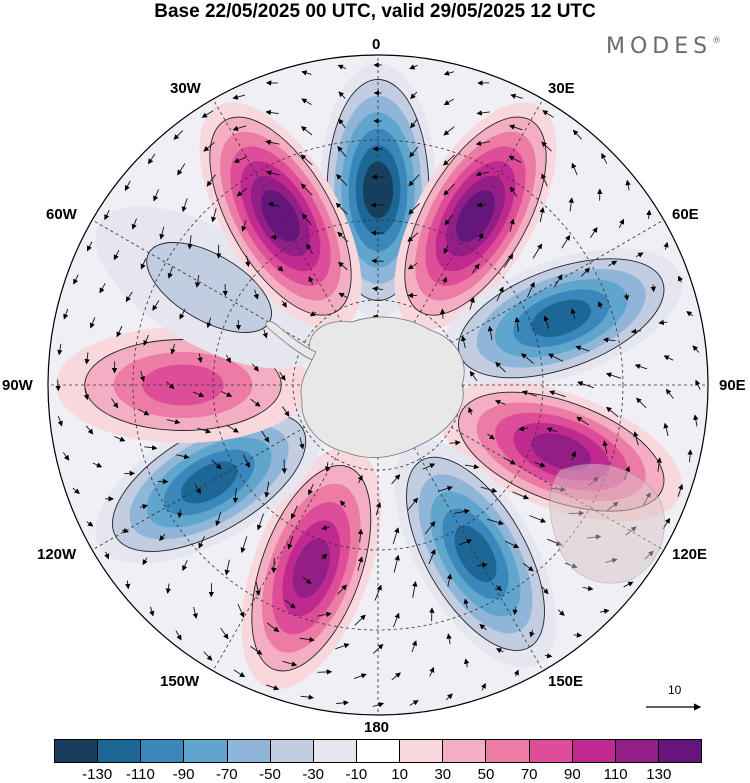 The height and width of the screenshot is (783, 750). What do you see at coordinates (382, 387) in the screenshot?
I see `antarctica-landmass` at bounding box center [382, 387].